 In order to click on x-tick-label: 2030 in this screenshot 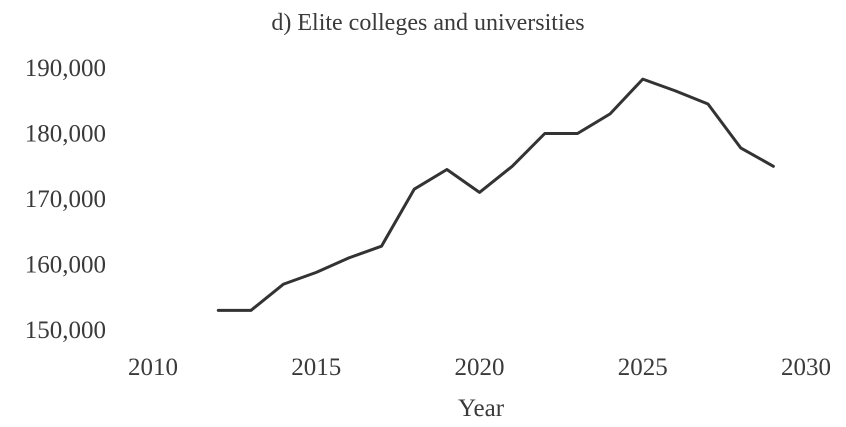, I will do `click(806, 367)`.